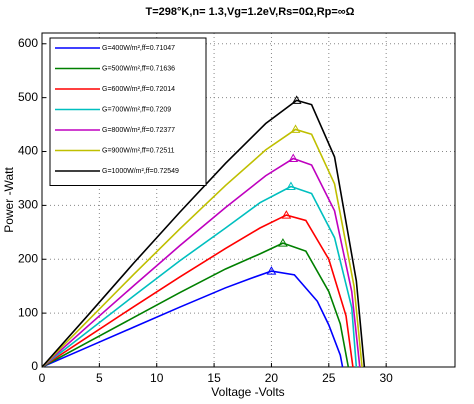  I want to click on chart-title: T=298°K,n= 1.3,Vg=1.2eV,Rs=0Ω,Rp=∞Ω, so click(250, 12).